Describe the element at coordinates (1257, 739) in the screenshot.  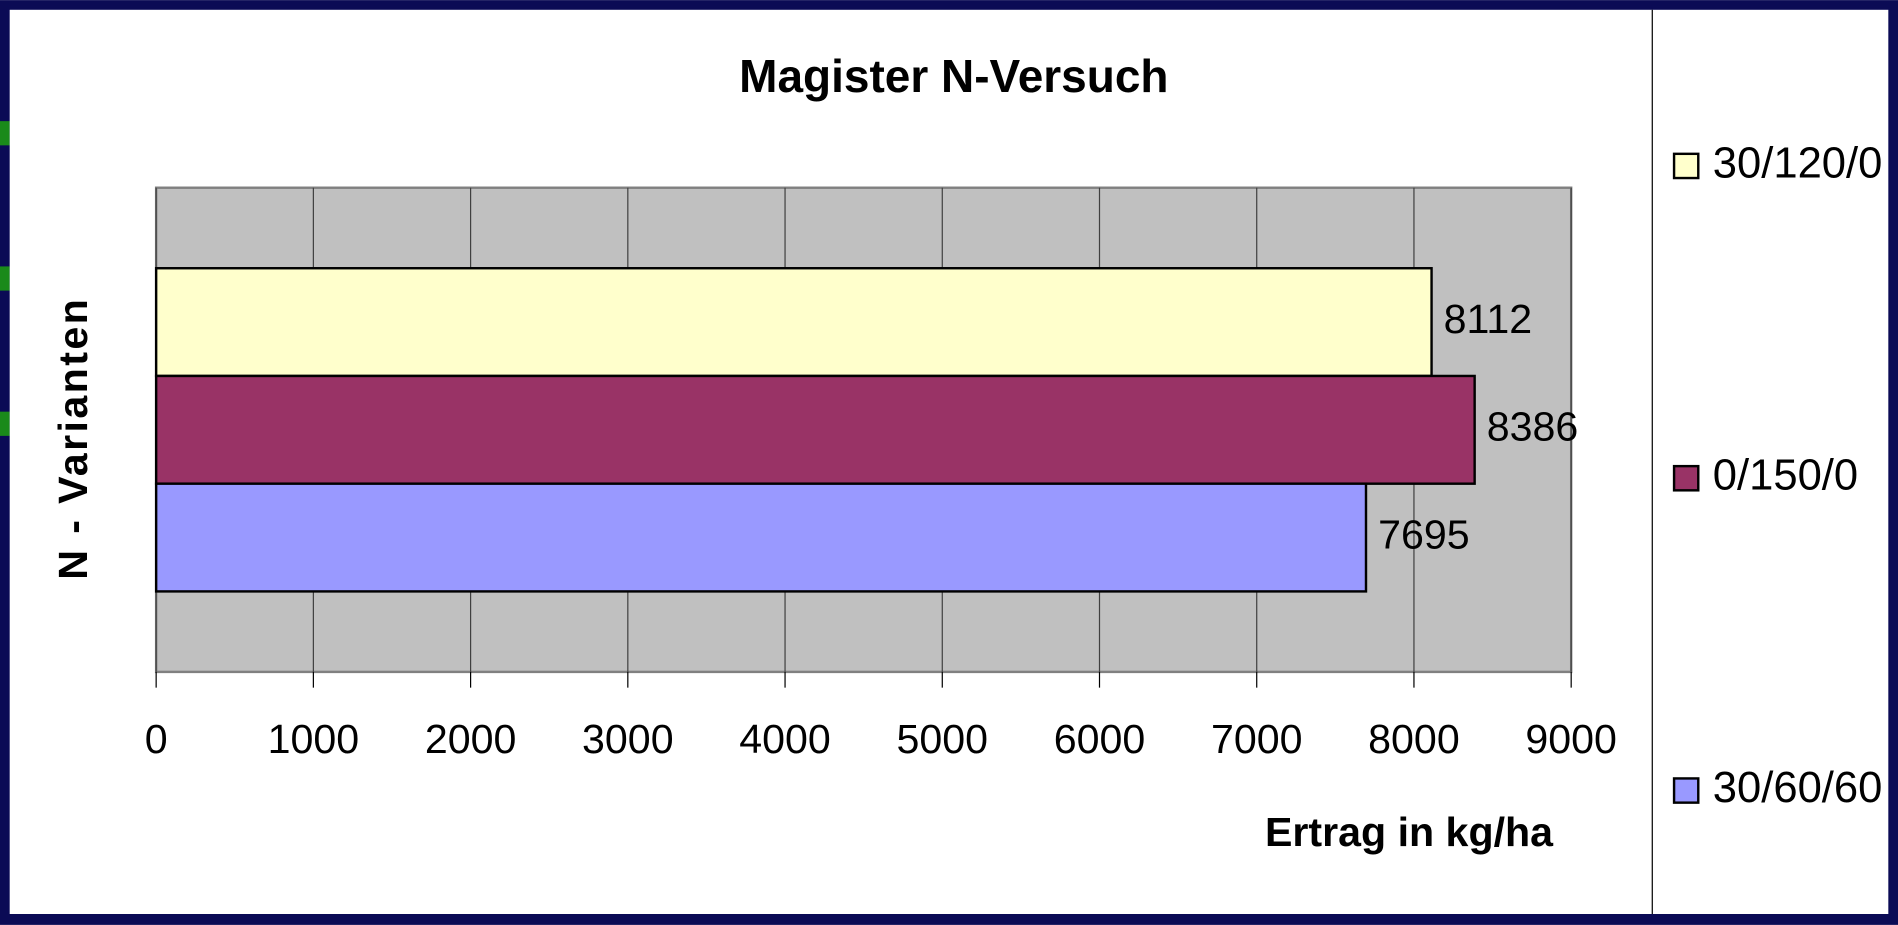
I see `x-tick-label: 7000` at that location.